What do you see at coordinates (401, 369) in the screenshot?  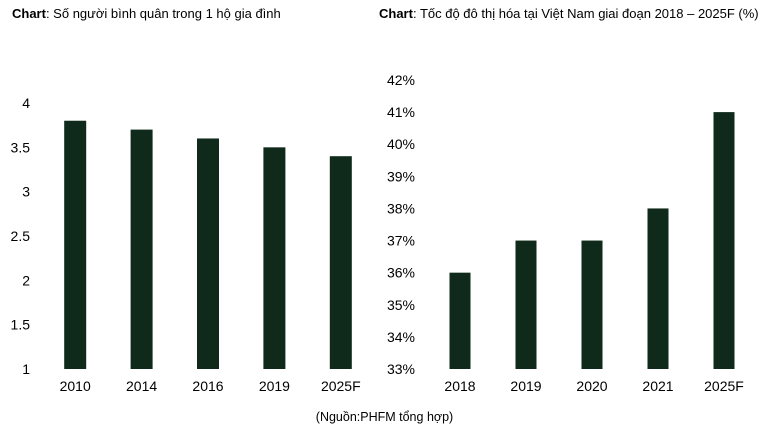 I see `right-y-tick-label: 33%` at bounding box center [401, 369].